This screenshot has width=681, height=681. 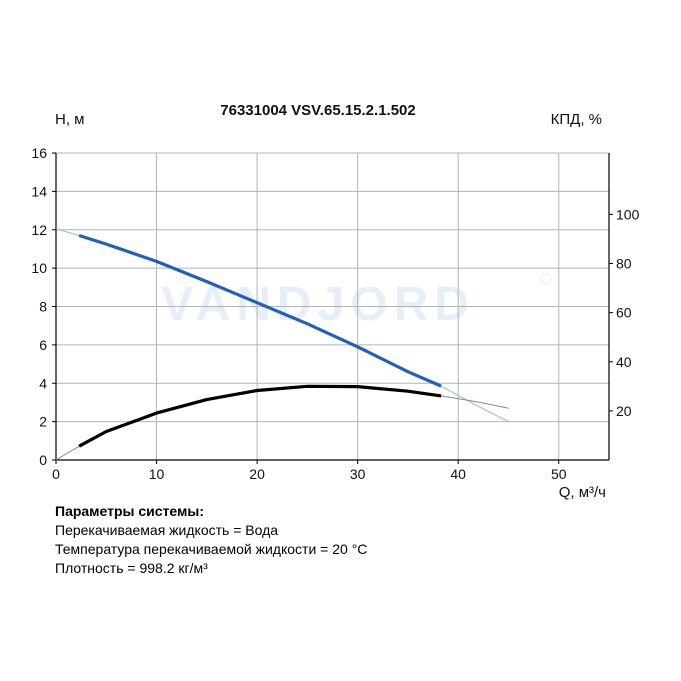 What do you see at coordinates (69, 119) in the screenshot?
I see `y-axis-label: H, м` at bounding box center [69, 119].